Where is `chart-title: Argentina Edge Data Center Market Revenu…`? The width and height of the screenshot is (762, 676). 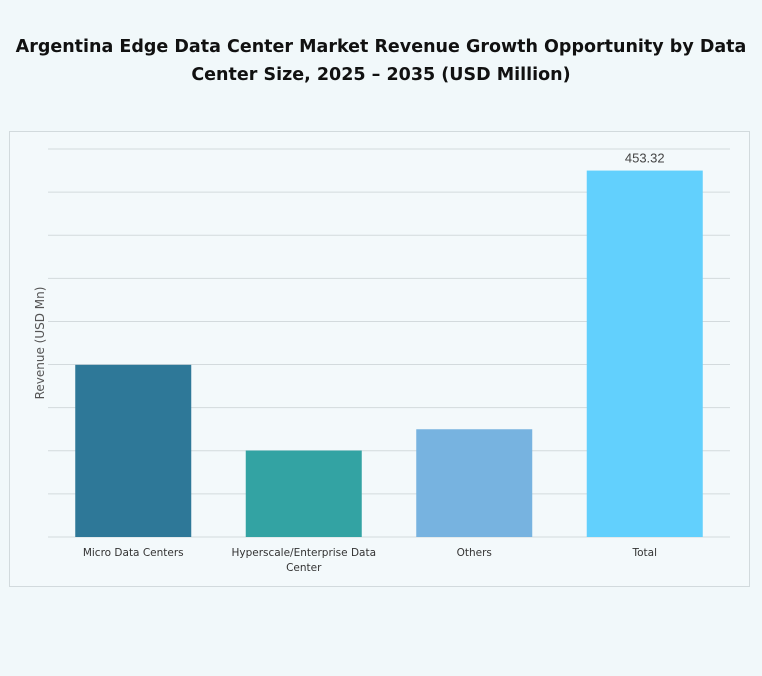
chart-title: Argentina Edge Data Center Market Revenu… is located at coordinates (381, 61).